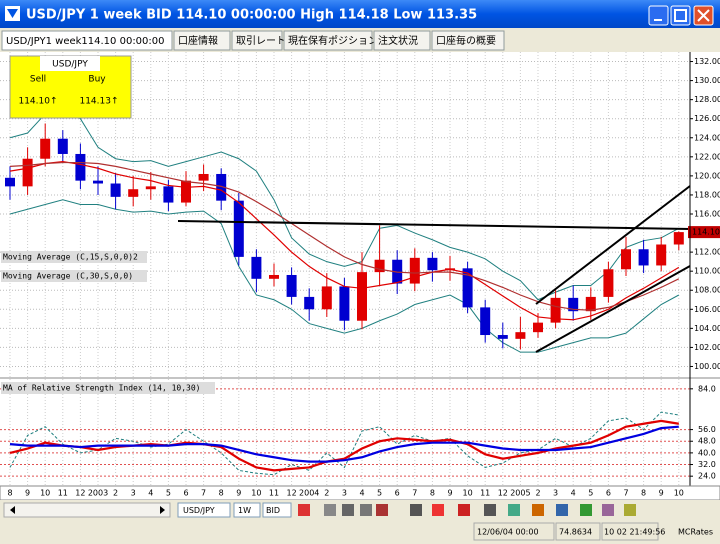 This screenshot has width=720, height=544. I want to click on minimize-button, so click(658, 15).